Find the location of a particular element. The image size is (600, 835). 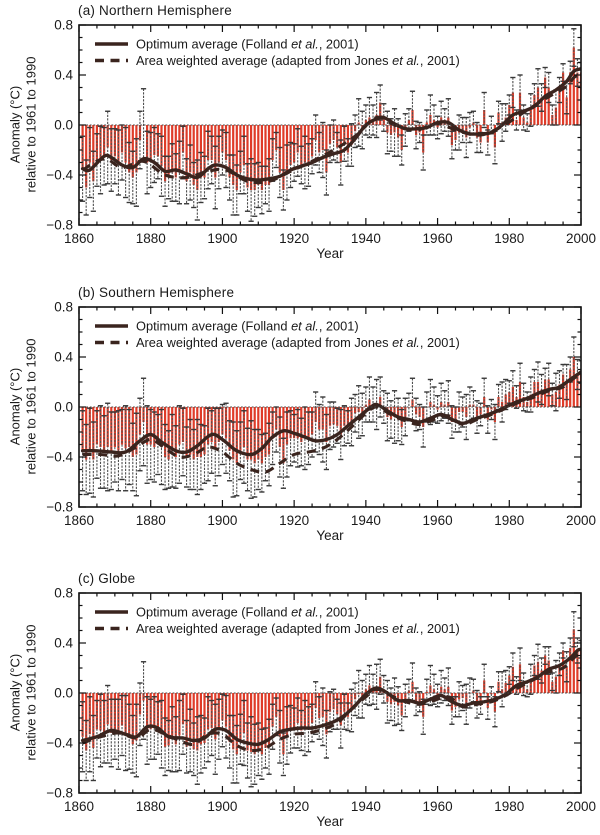

panel-b-x-axis-label: Year is located at coordinates (330, 535).